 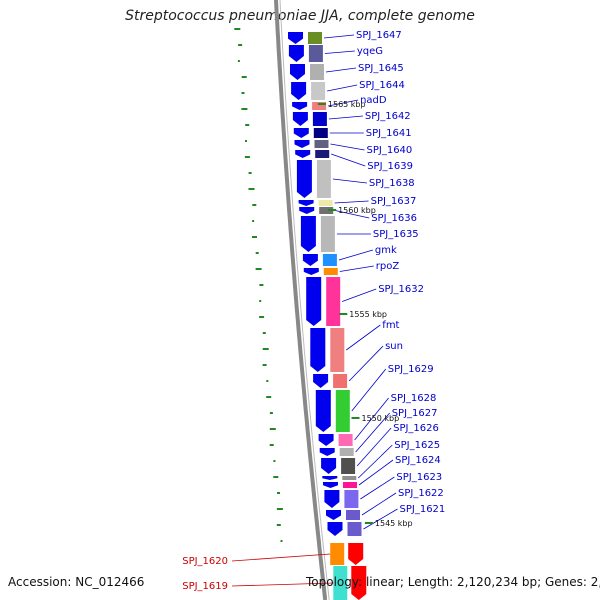 What do you see at coordinates (388, 266) in the screenshot?
I see `gene-label-rpoZ: rpoZ` at bounding box center [388, 266].